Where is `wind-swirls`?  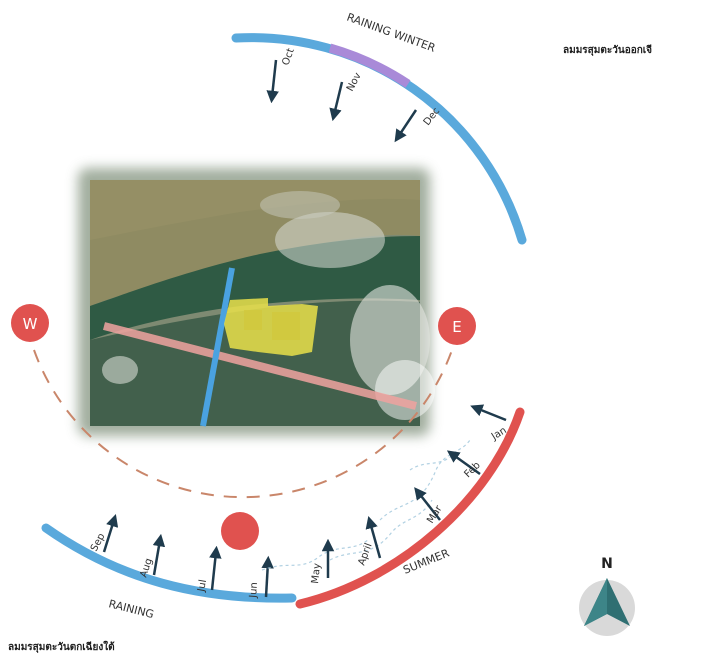
wind-swirls is located at coordinates (366, 505).